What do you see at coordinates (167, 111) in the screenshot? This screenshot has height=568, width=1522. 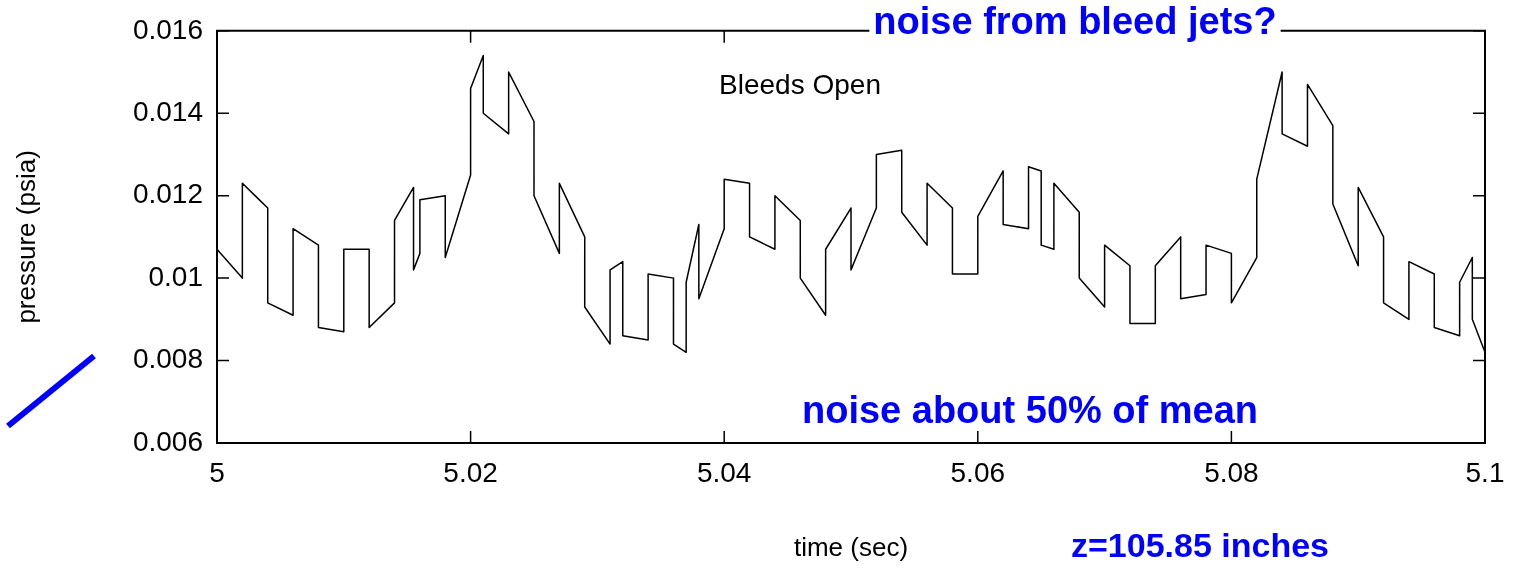 I see `y-tick-label: 0.014` at bounding box center [167, 111].